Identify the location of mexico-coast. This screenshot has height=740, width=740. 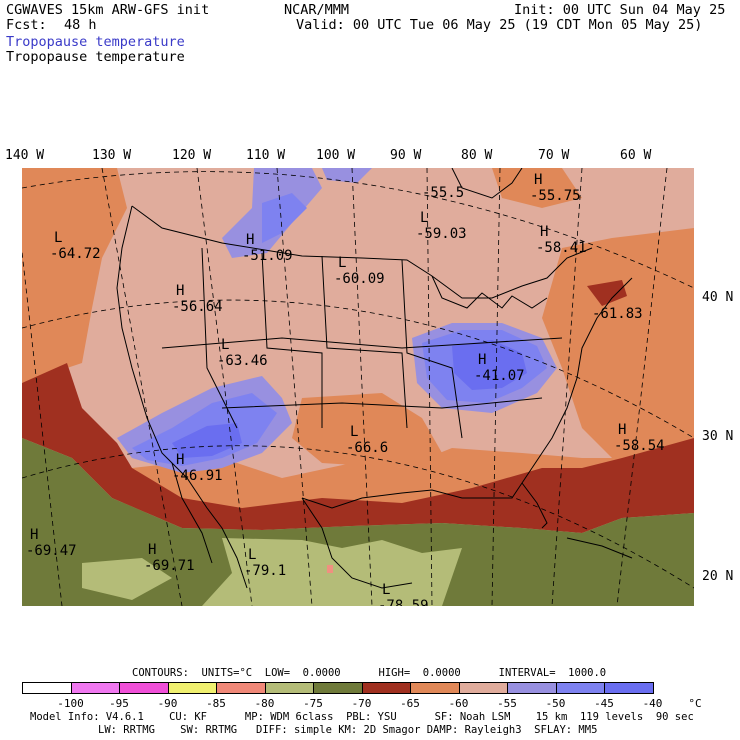
(357, 543).